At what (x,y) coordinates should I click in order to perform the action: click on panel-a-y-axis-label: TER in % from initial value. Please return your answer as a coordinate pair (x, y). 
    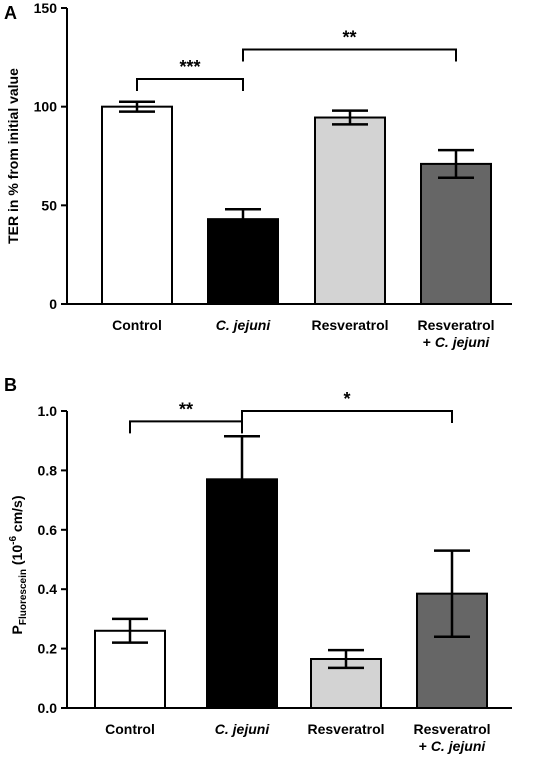
    Looking at the image, I should click on (13, 156).